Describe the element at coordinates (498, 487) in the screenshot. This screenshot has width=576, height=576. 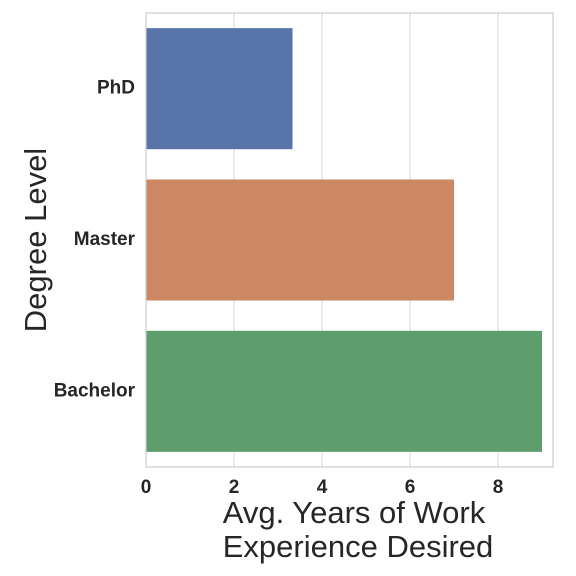
I see `x-tick-label: 8` at that location.